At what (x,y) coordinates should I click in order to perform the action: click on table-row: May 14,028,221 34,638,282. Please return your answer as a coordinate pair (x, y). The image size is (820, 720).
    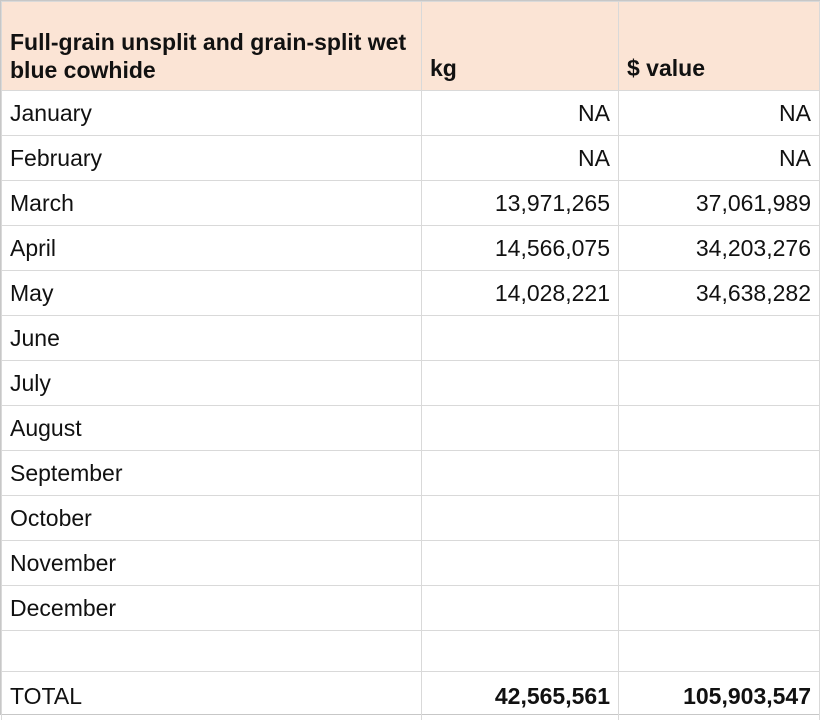
    Looking at the image, I should click on (411, 293).